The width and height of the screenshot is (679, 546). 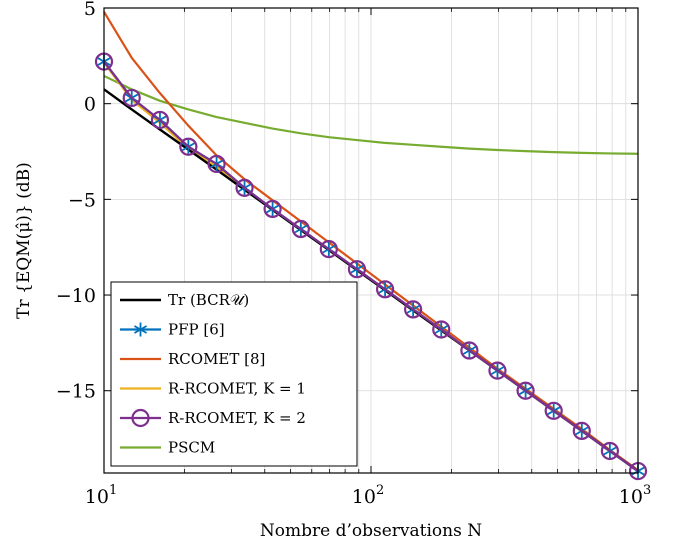 What do you see at coordinates (90, 105) in the screenshot?
I see `y-tick-label: 0` at bounding box center [90, 105].